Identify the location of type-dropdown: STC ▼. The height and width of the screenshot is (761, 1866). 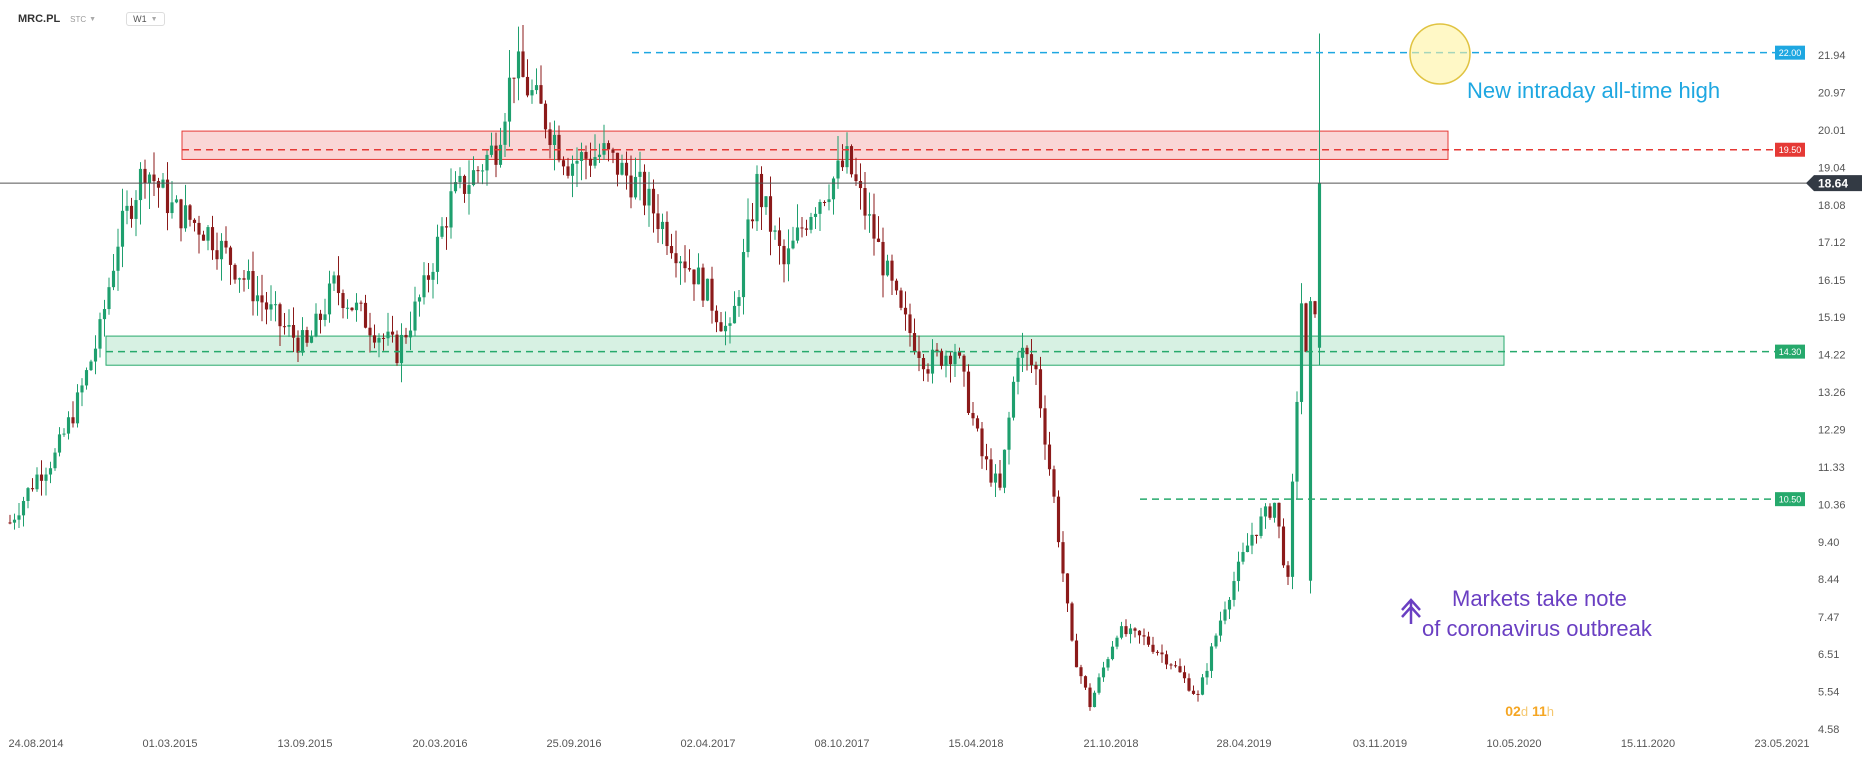
(83, 19).